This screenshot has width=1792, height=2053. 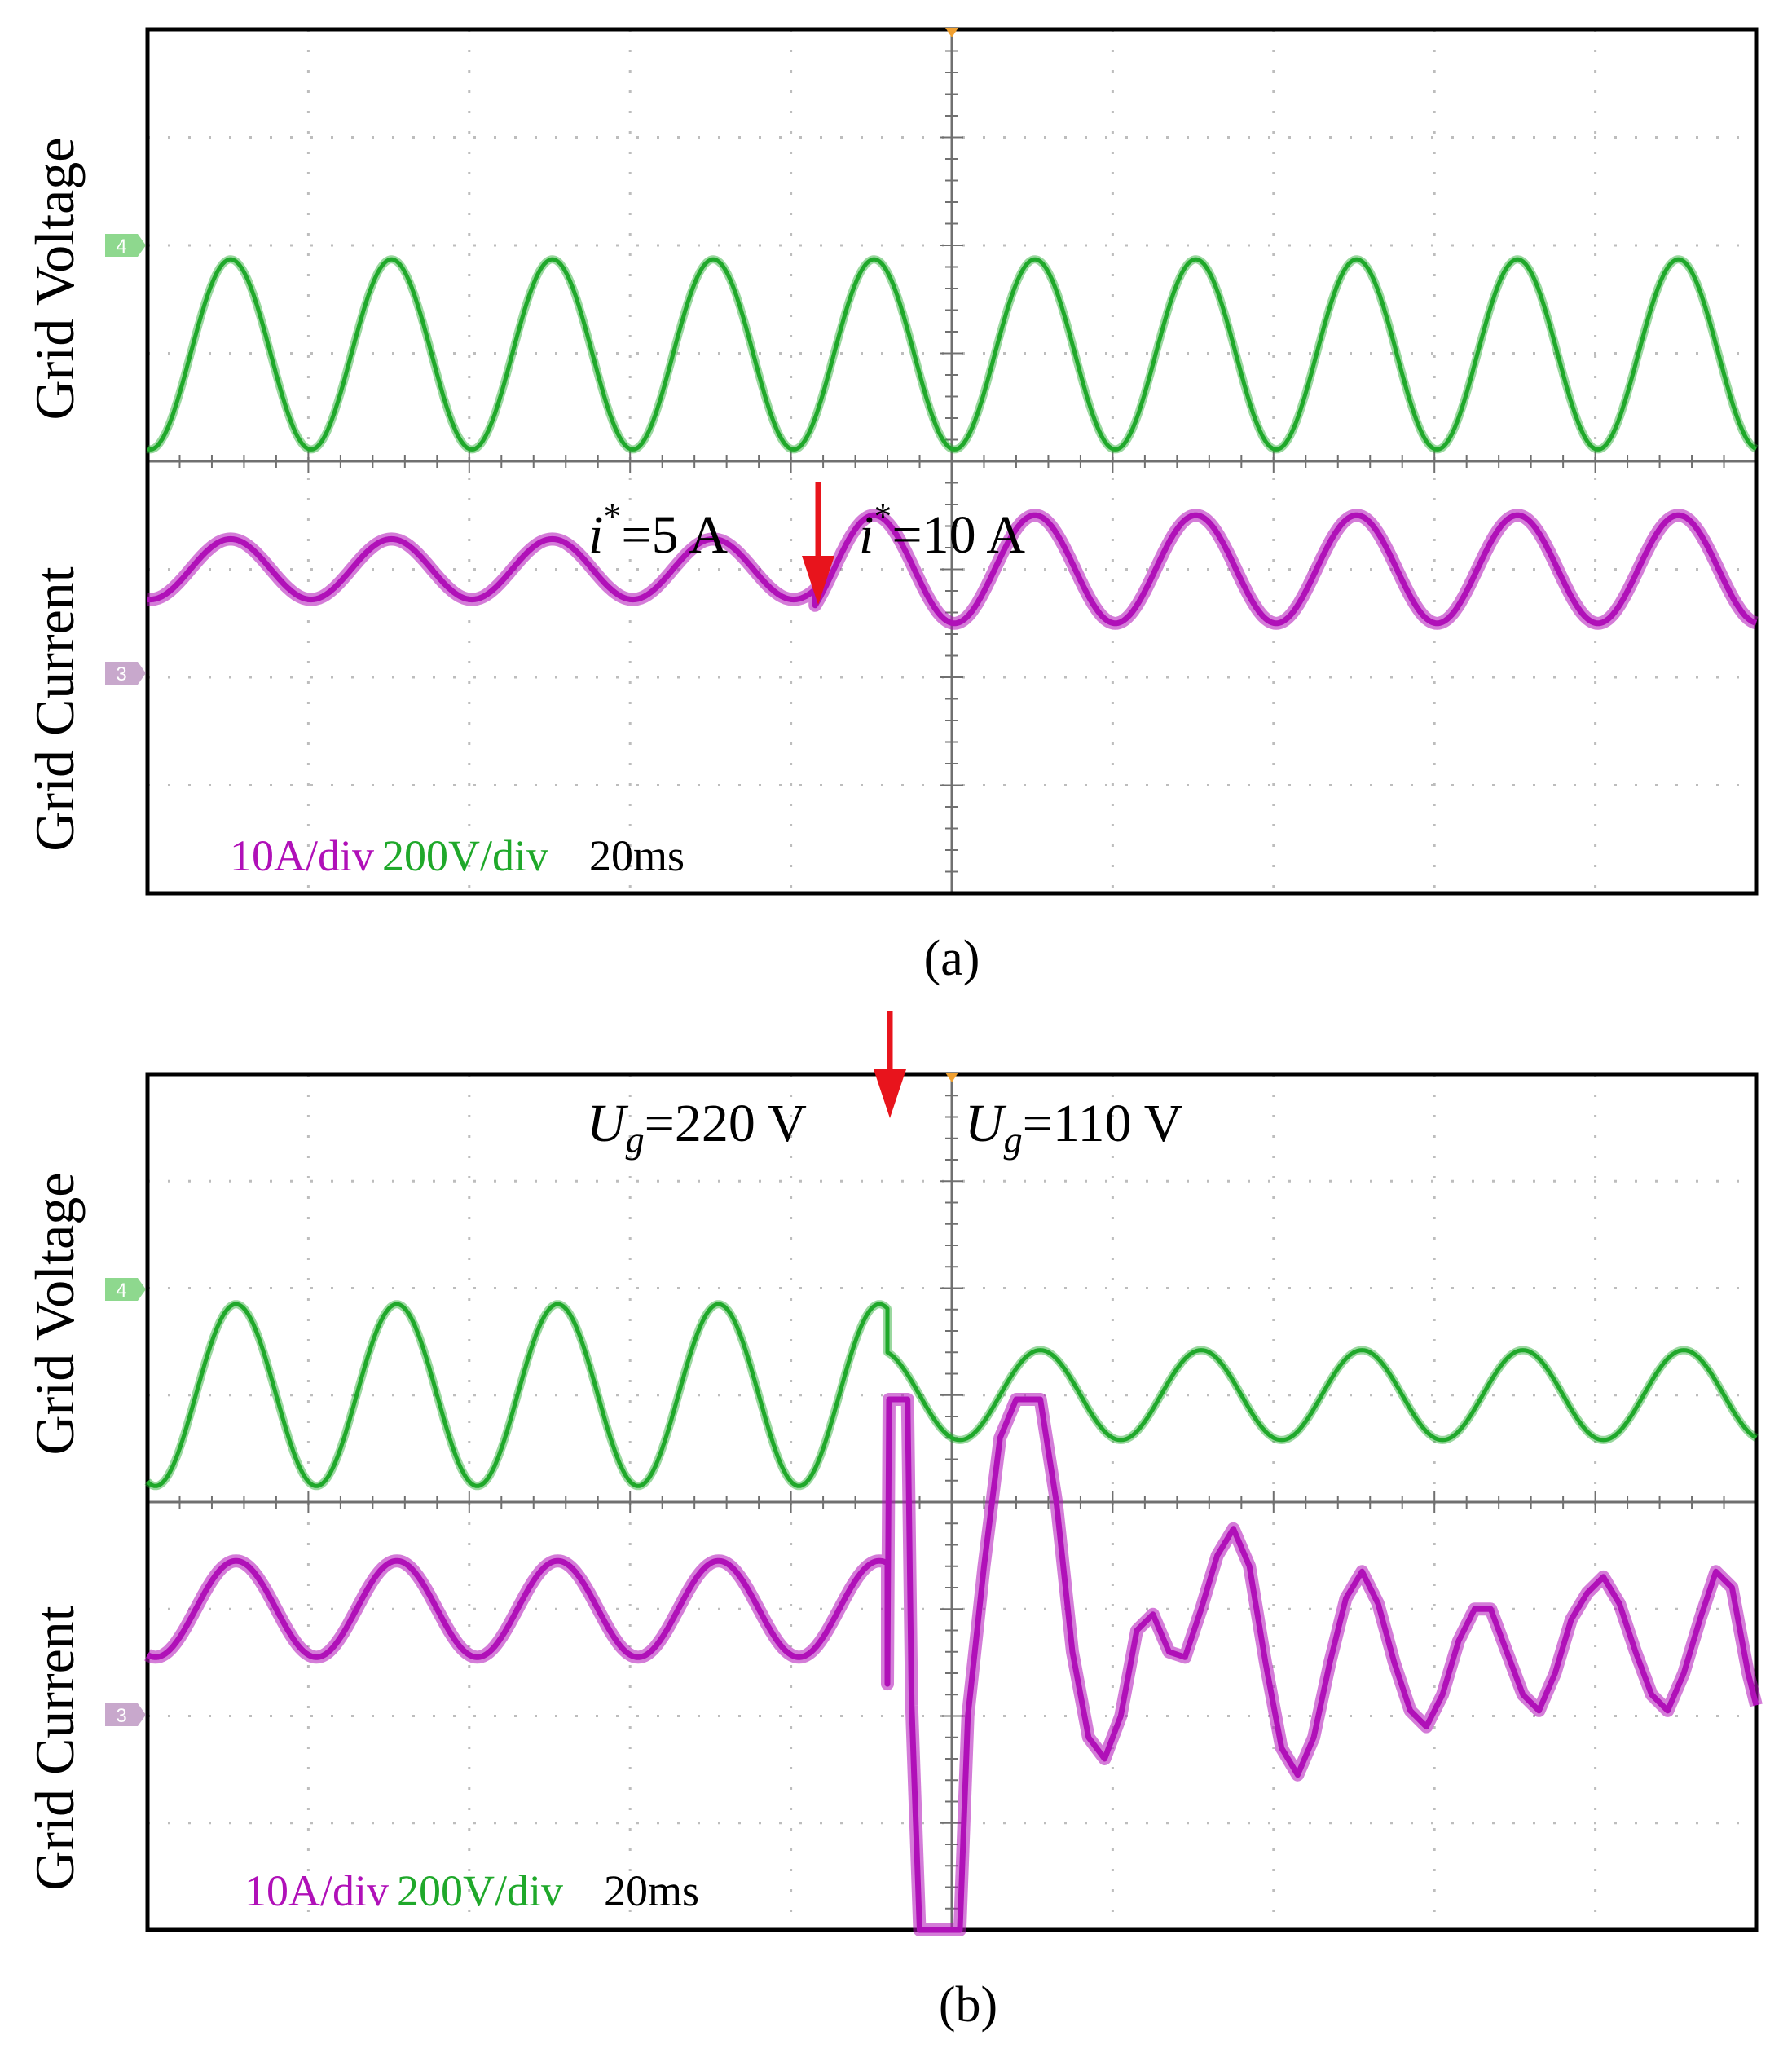 I want to click on annotation-voltage-after: Ug=110 V, so click(x=1073, y=1127).